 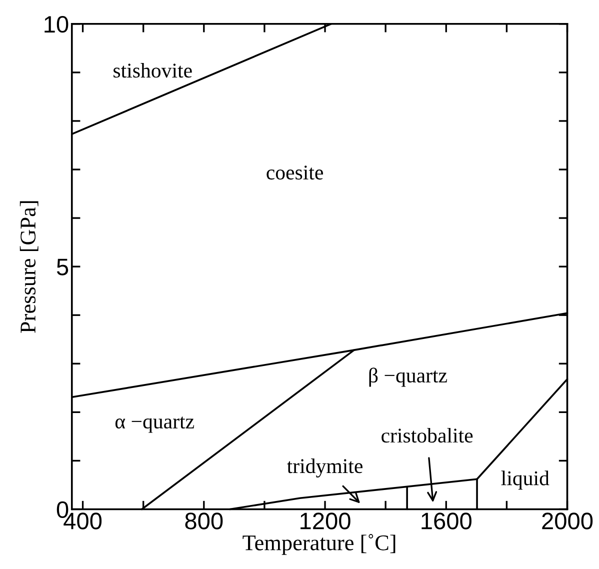 I want to click on annotation: tridymite, so click(x=324, y=468).